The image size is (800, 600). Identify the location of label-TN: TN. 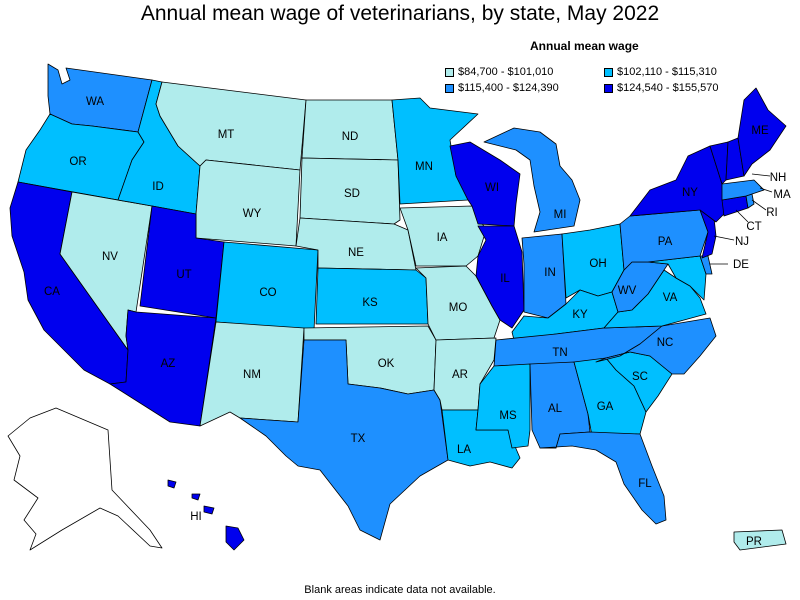
(559, 353).